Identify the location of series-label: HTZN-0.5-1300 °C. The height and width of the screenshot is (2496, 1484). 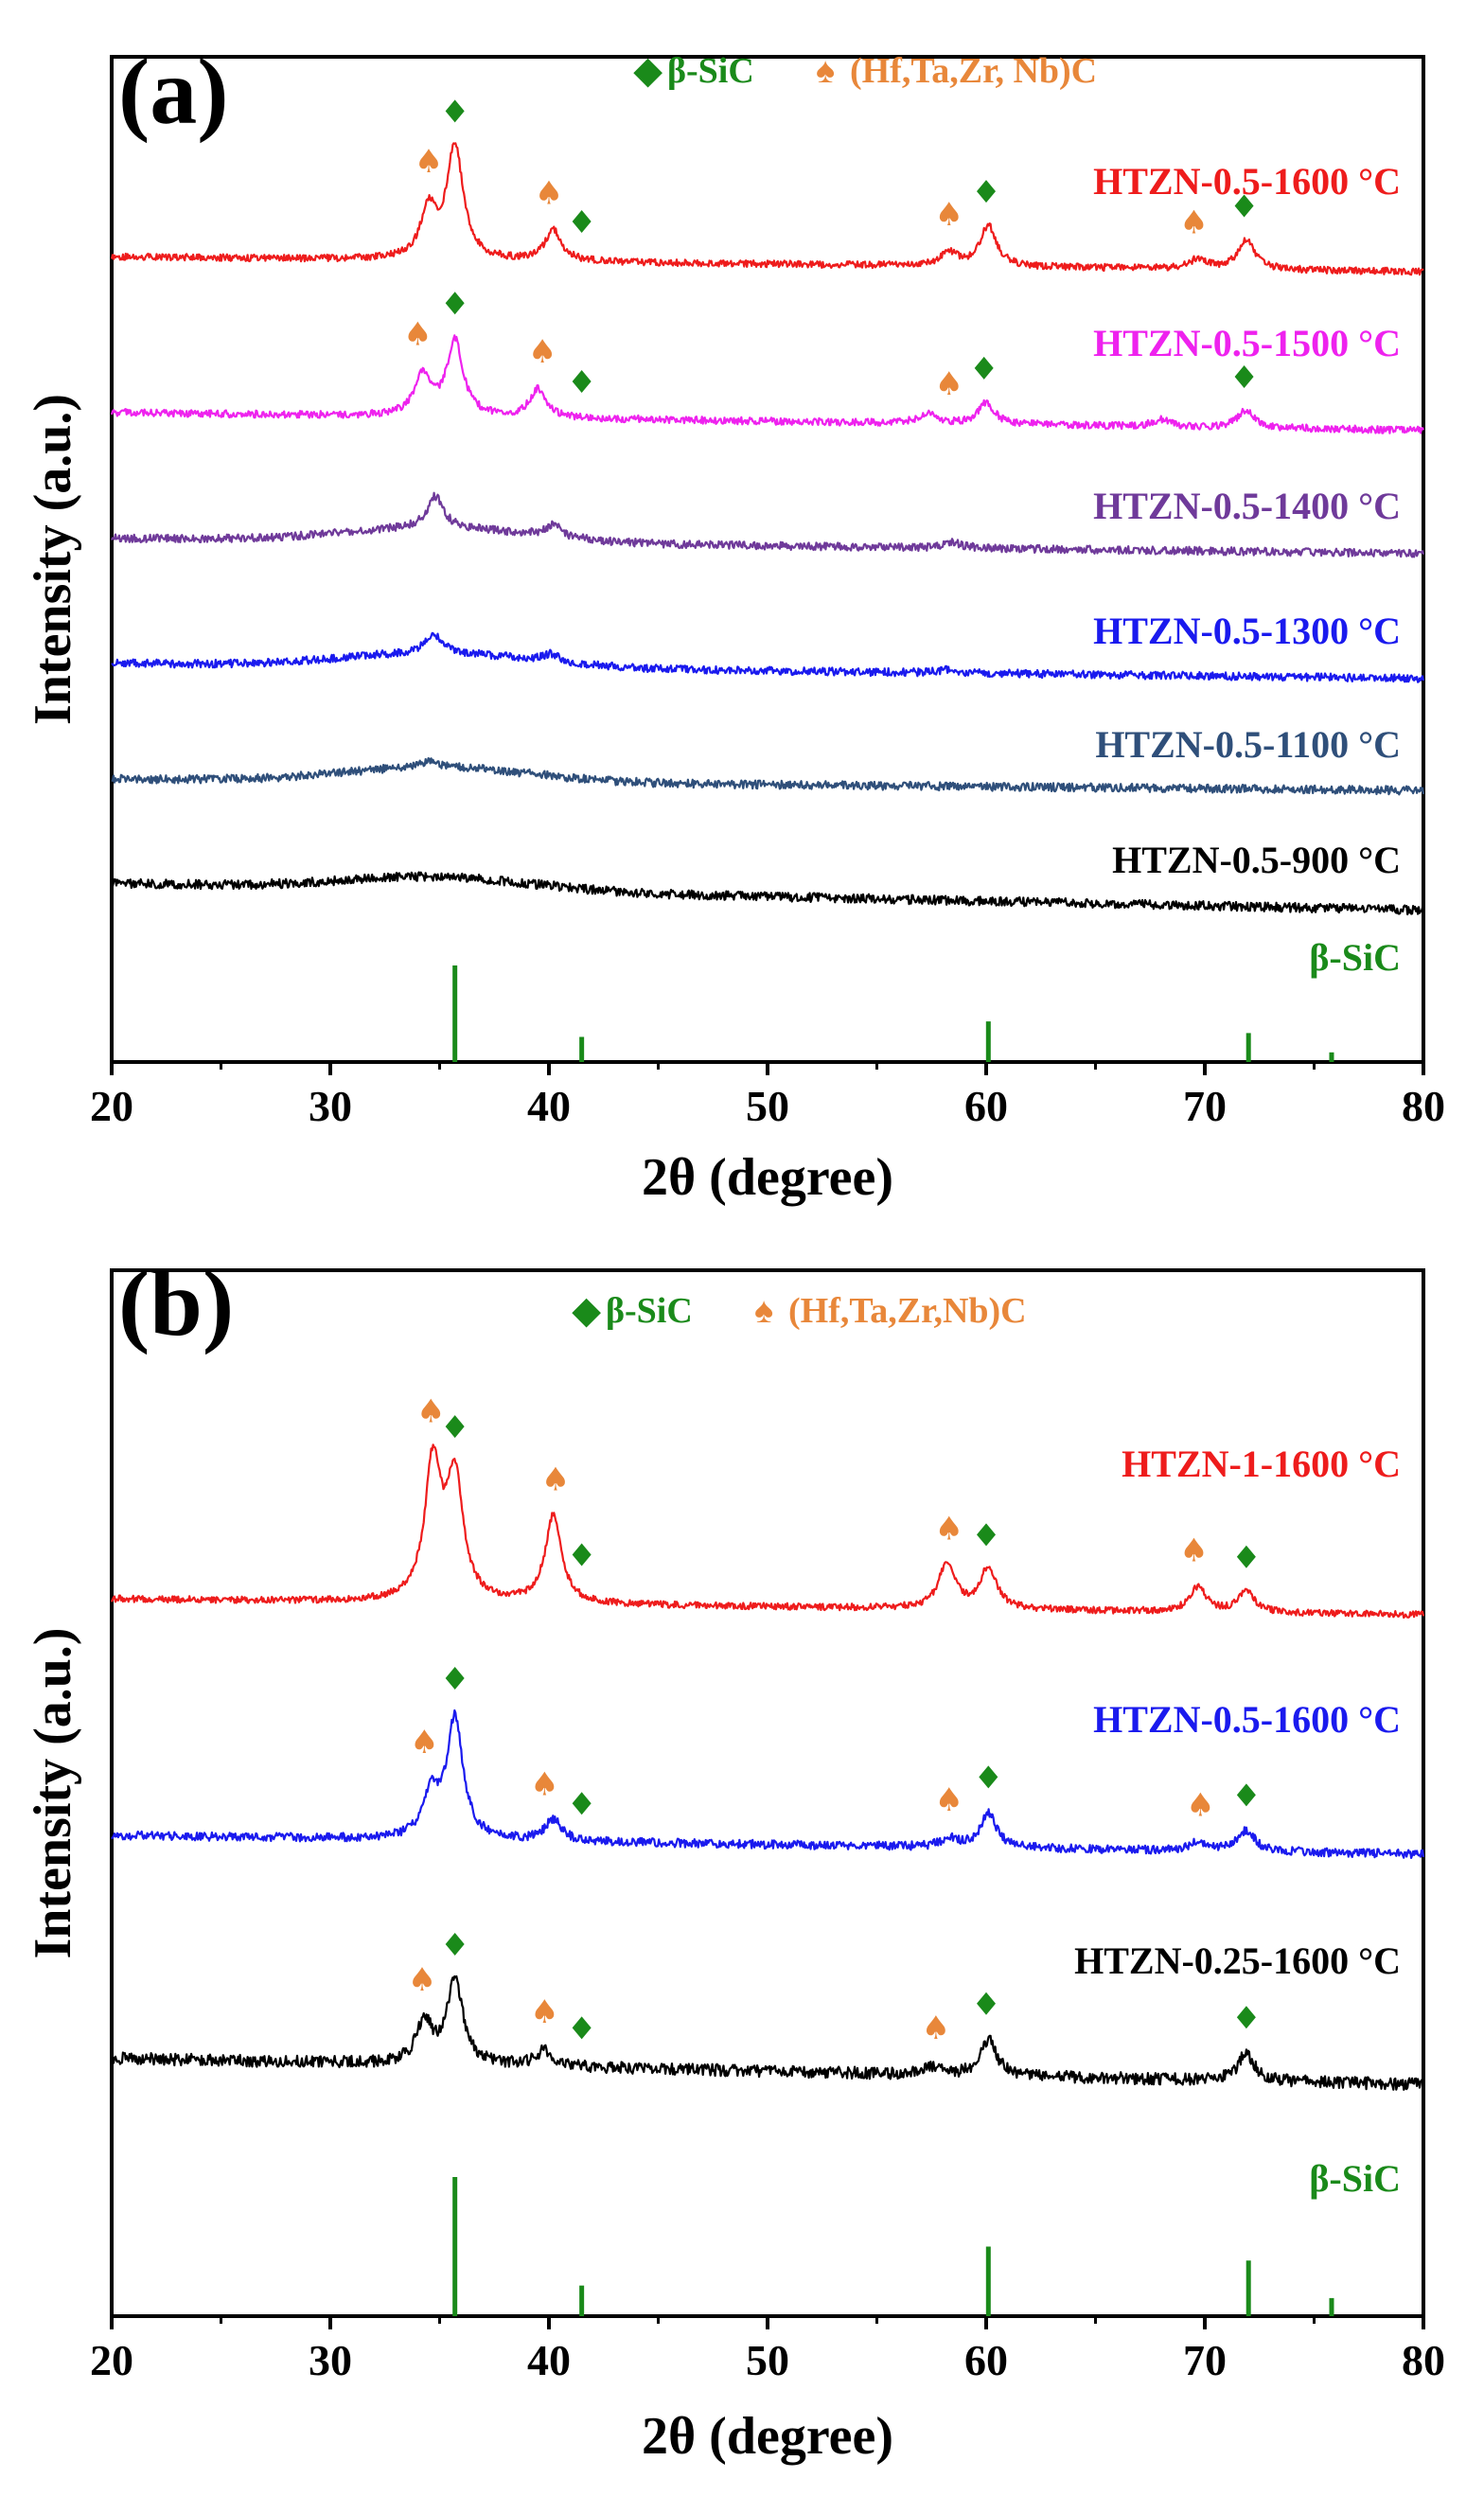
(1247, 631).